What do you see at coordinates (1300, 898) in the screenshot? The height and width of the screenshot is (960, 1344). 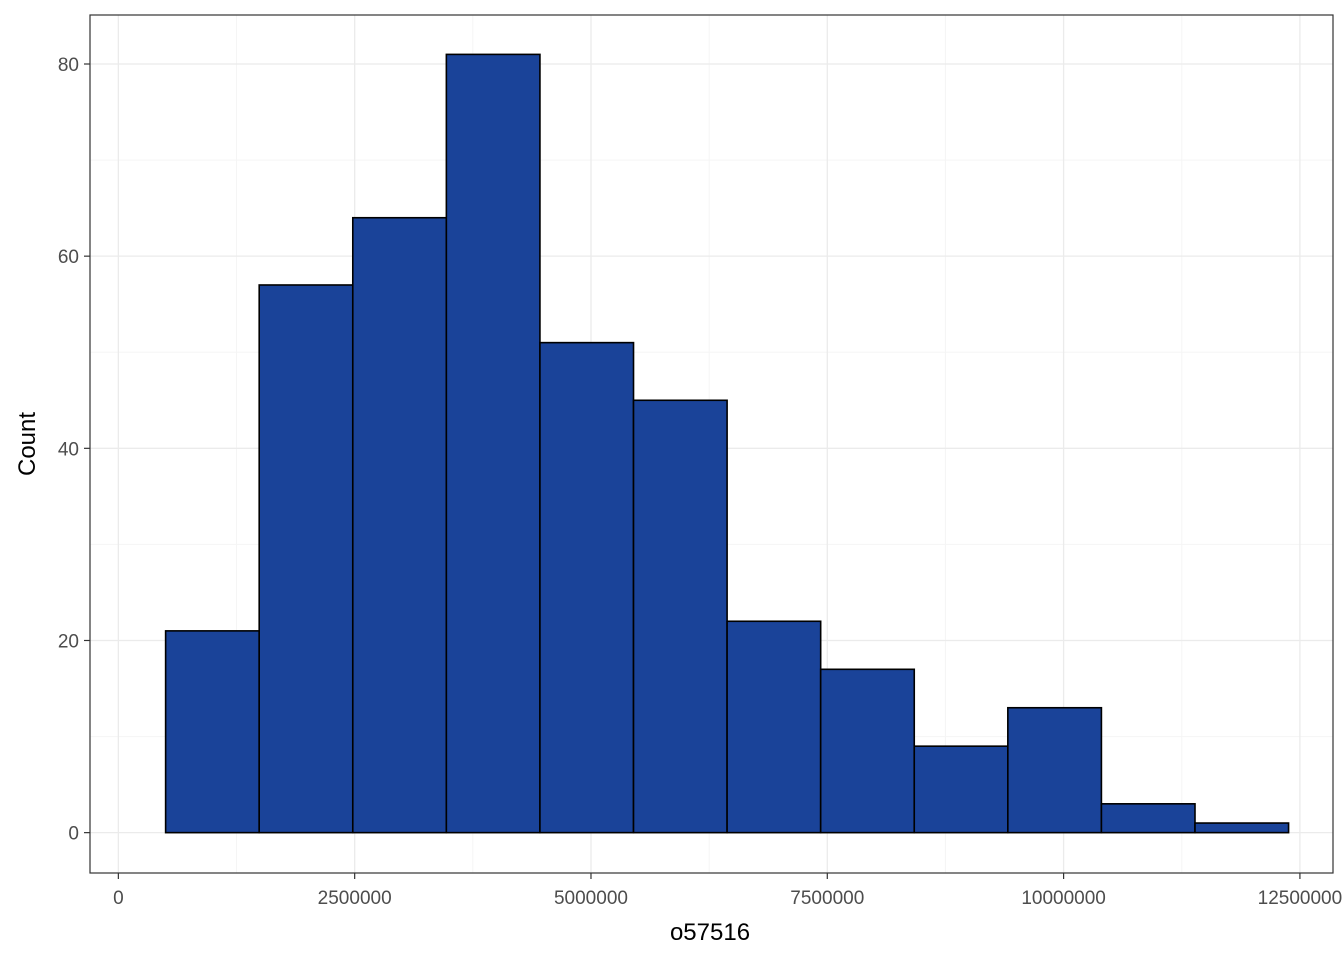 I see `x-tick-label: 12500000` at bounding box center [1300, 898].